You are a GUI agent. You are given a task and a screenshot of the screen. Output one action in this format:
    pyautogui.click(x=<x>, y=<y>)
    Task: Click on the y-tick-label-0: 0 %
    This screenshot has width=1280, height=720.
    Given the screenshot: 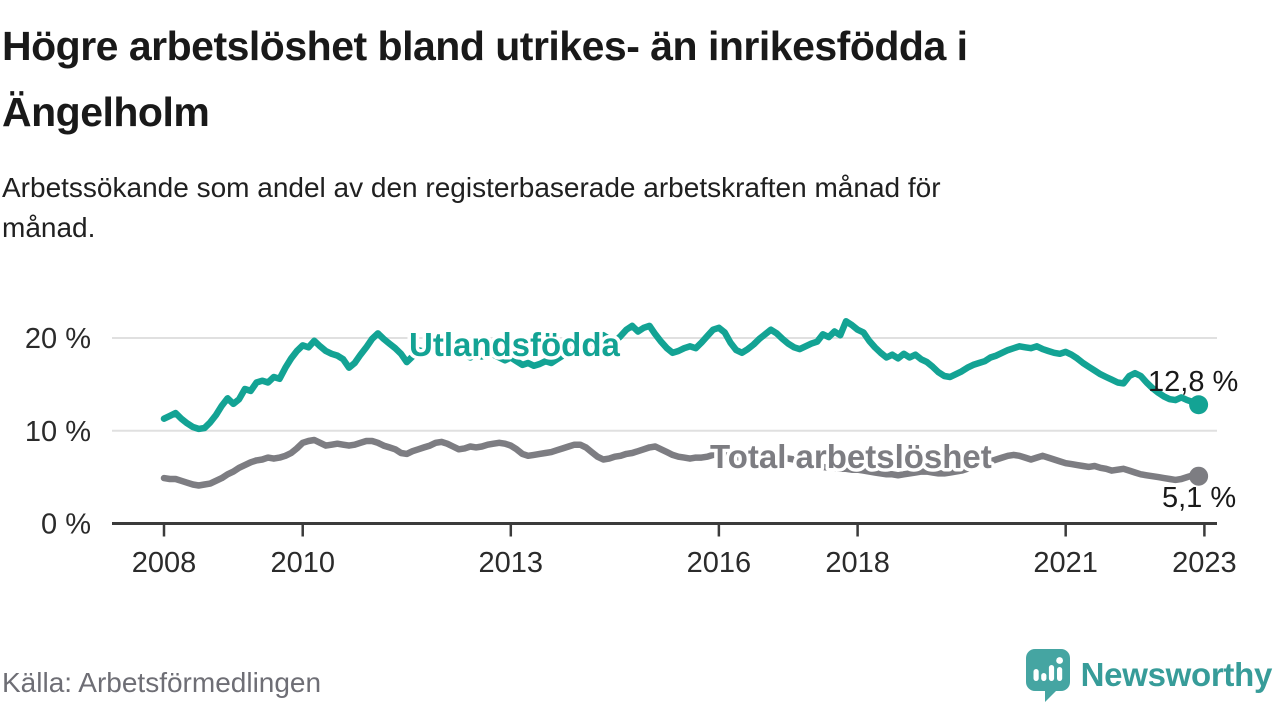 What is the action you would take?
    pyautogui.click(x=66, y=525)
    